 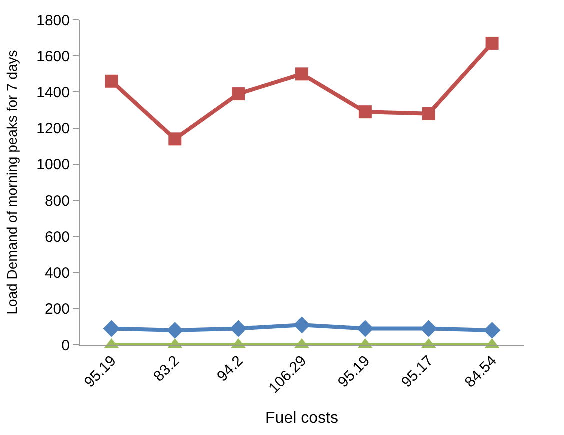 What do you see at coordinates (53, 21) in the screenshot?
I see `y-tick-label: 1800` at bounding box center [53, 21].